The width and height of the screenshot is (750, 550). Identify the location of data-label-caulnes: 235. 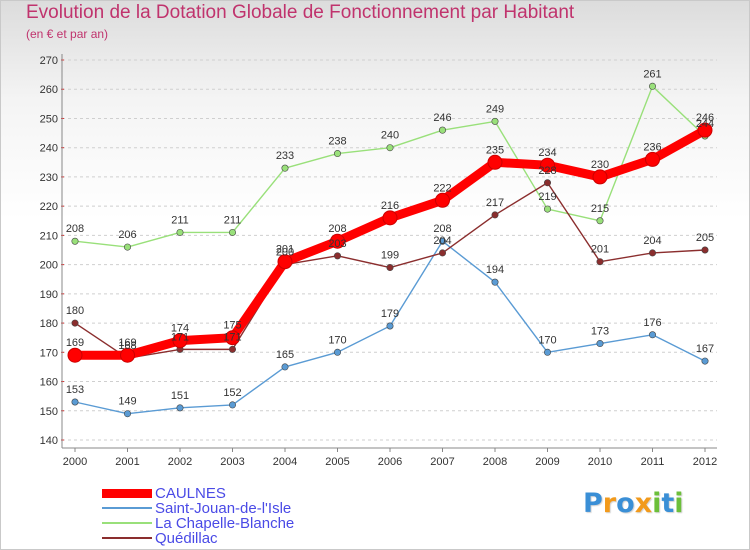
(495, 150).